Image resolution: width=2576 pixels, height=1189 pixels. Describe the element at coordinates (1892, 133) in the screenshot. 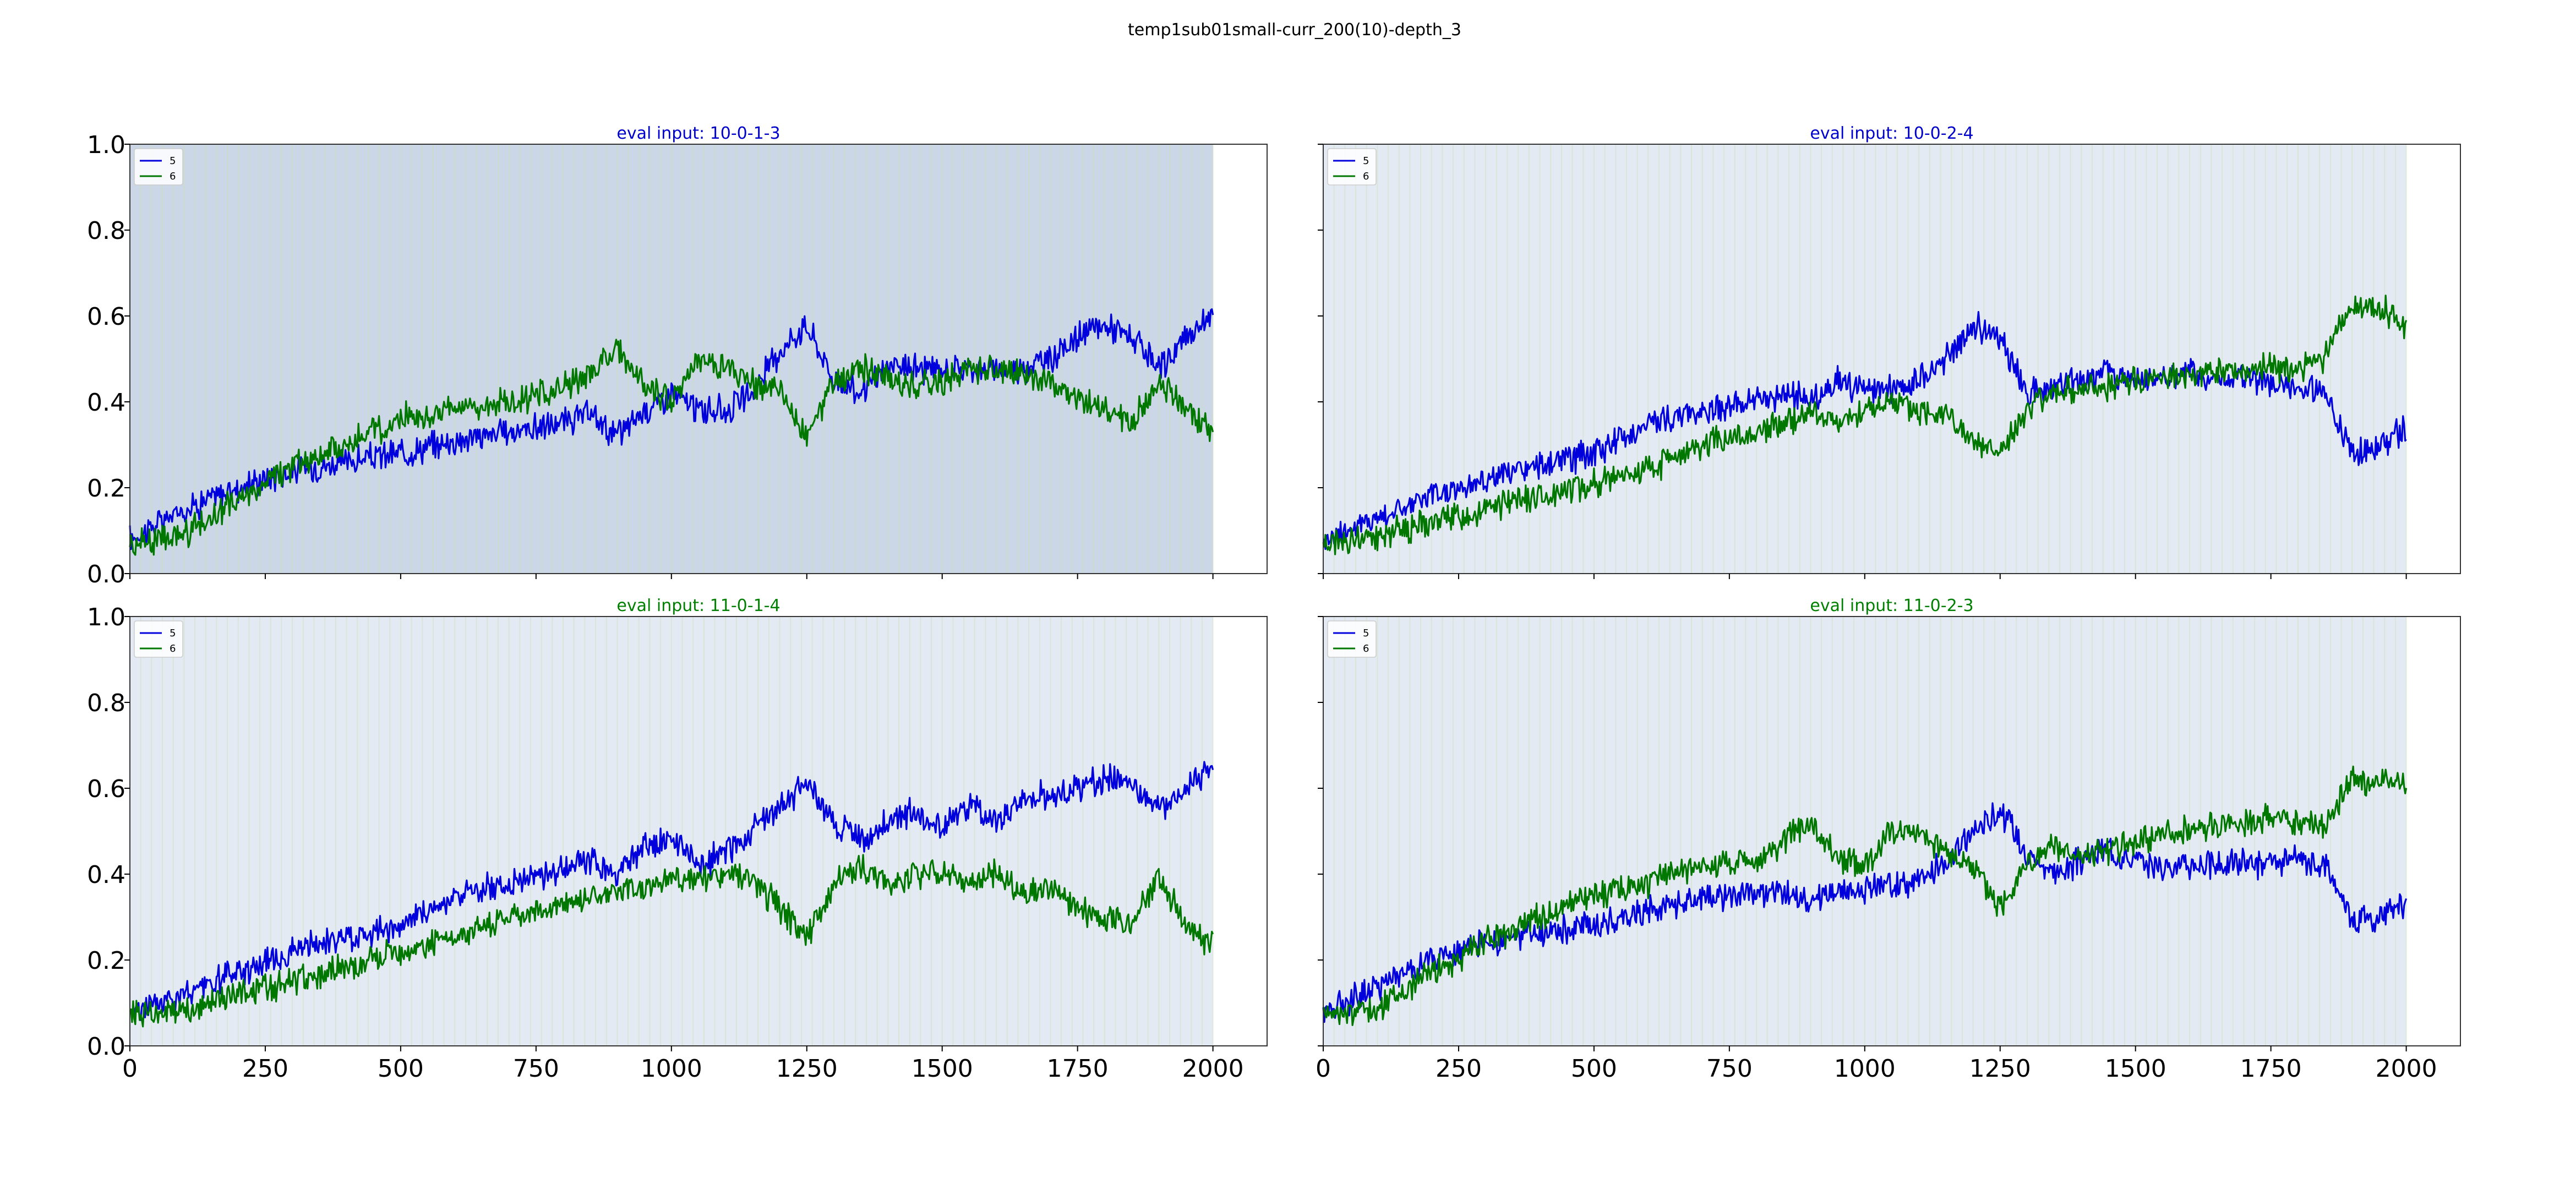

I see `subplot-title: eval input: 10-0-2-4` at that location.